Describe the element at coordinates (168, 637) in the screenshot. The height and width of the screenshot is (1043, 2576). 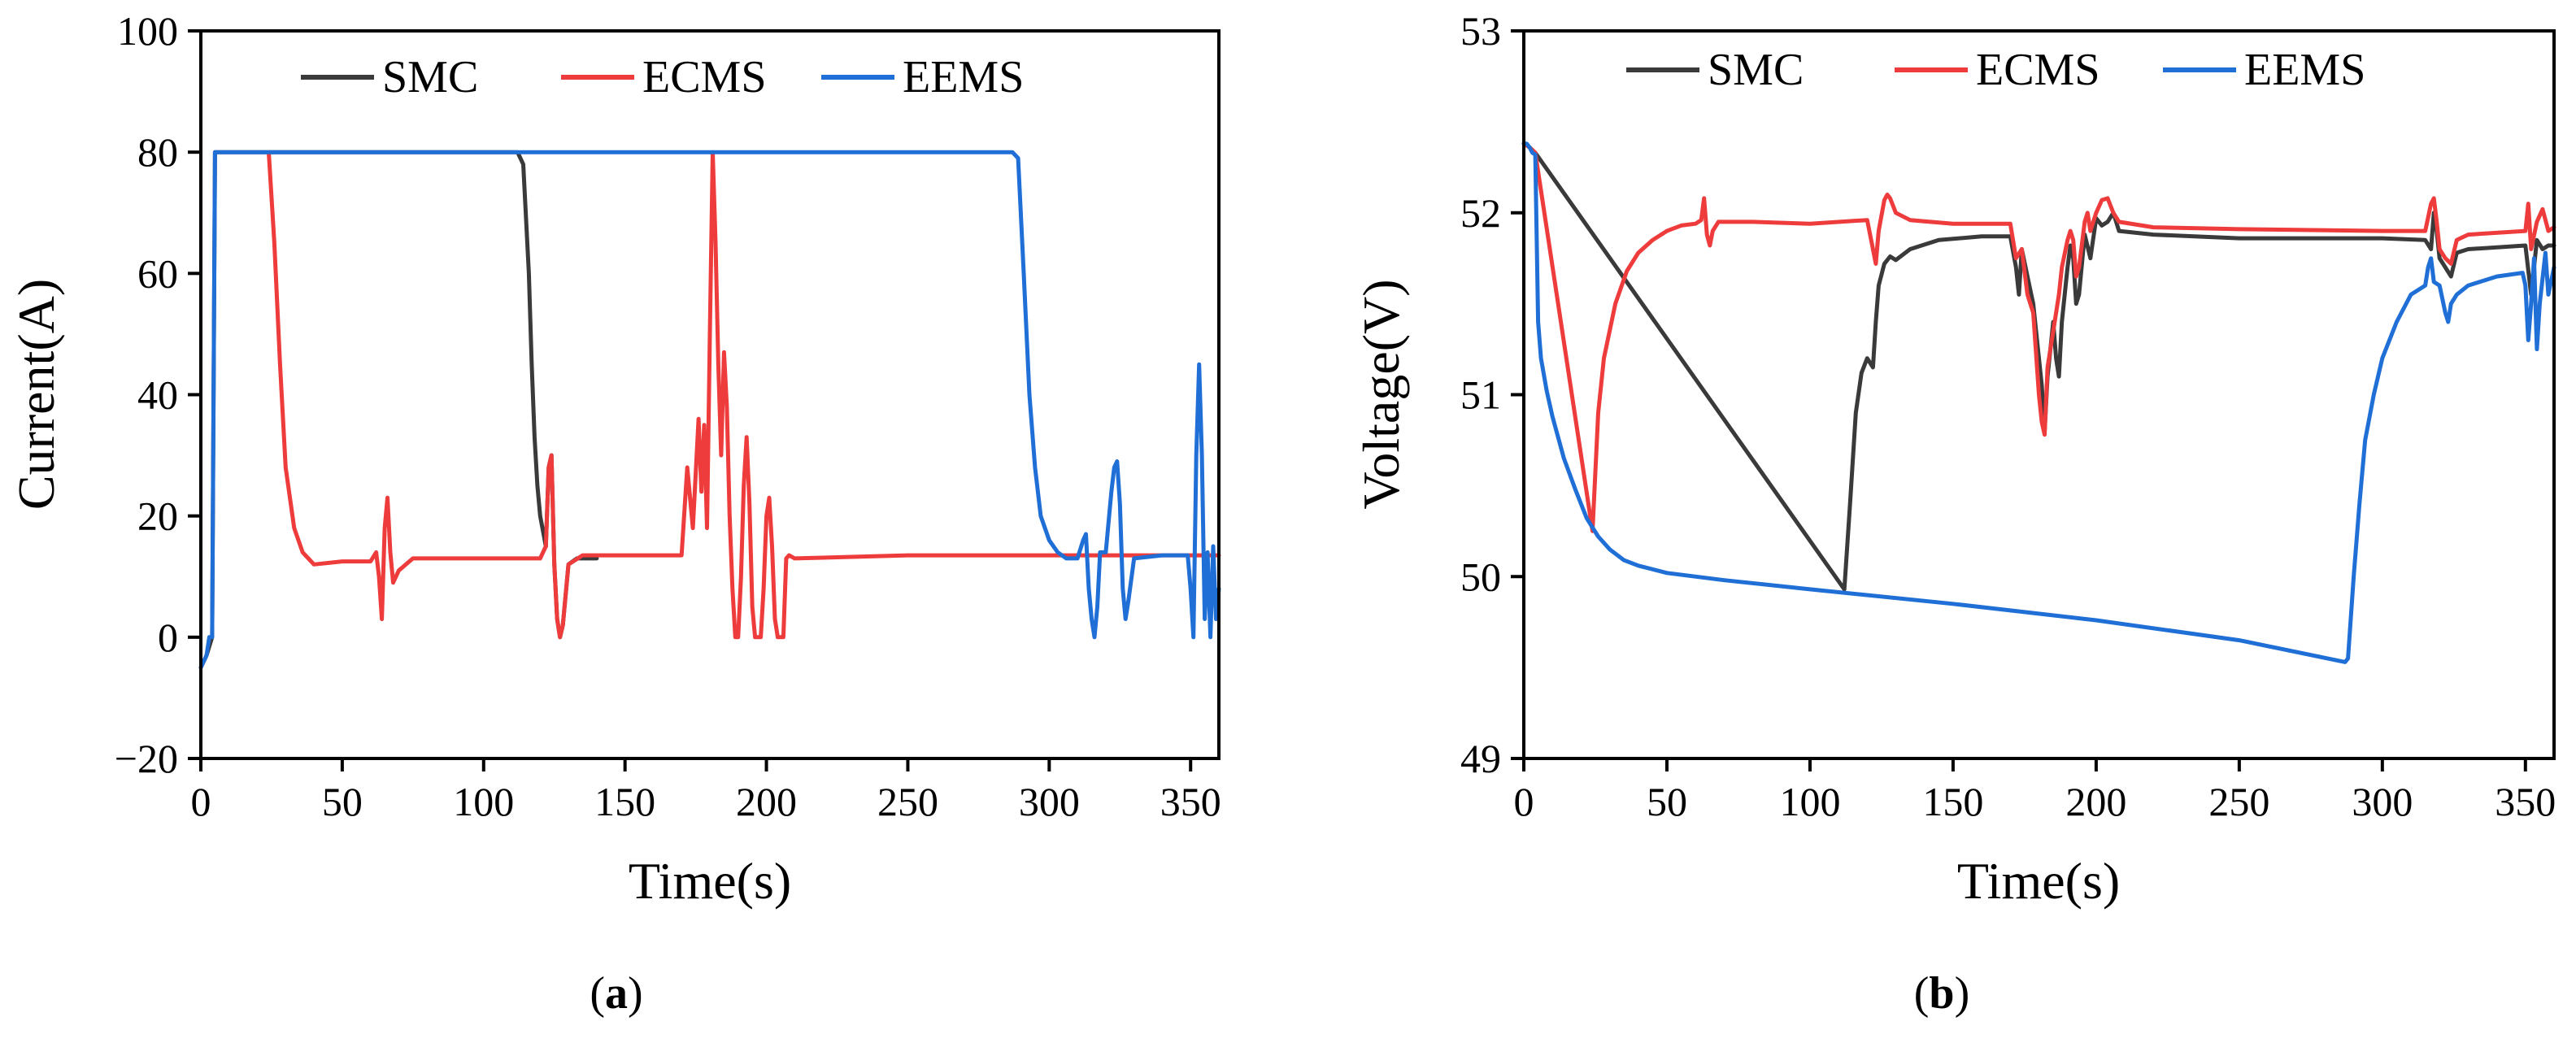
I see `panel-a-y-tick-label: 0` at that location.